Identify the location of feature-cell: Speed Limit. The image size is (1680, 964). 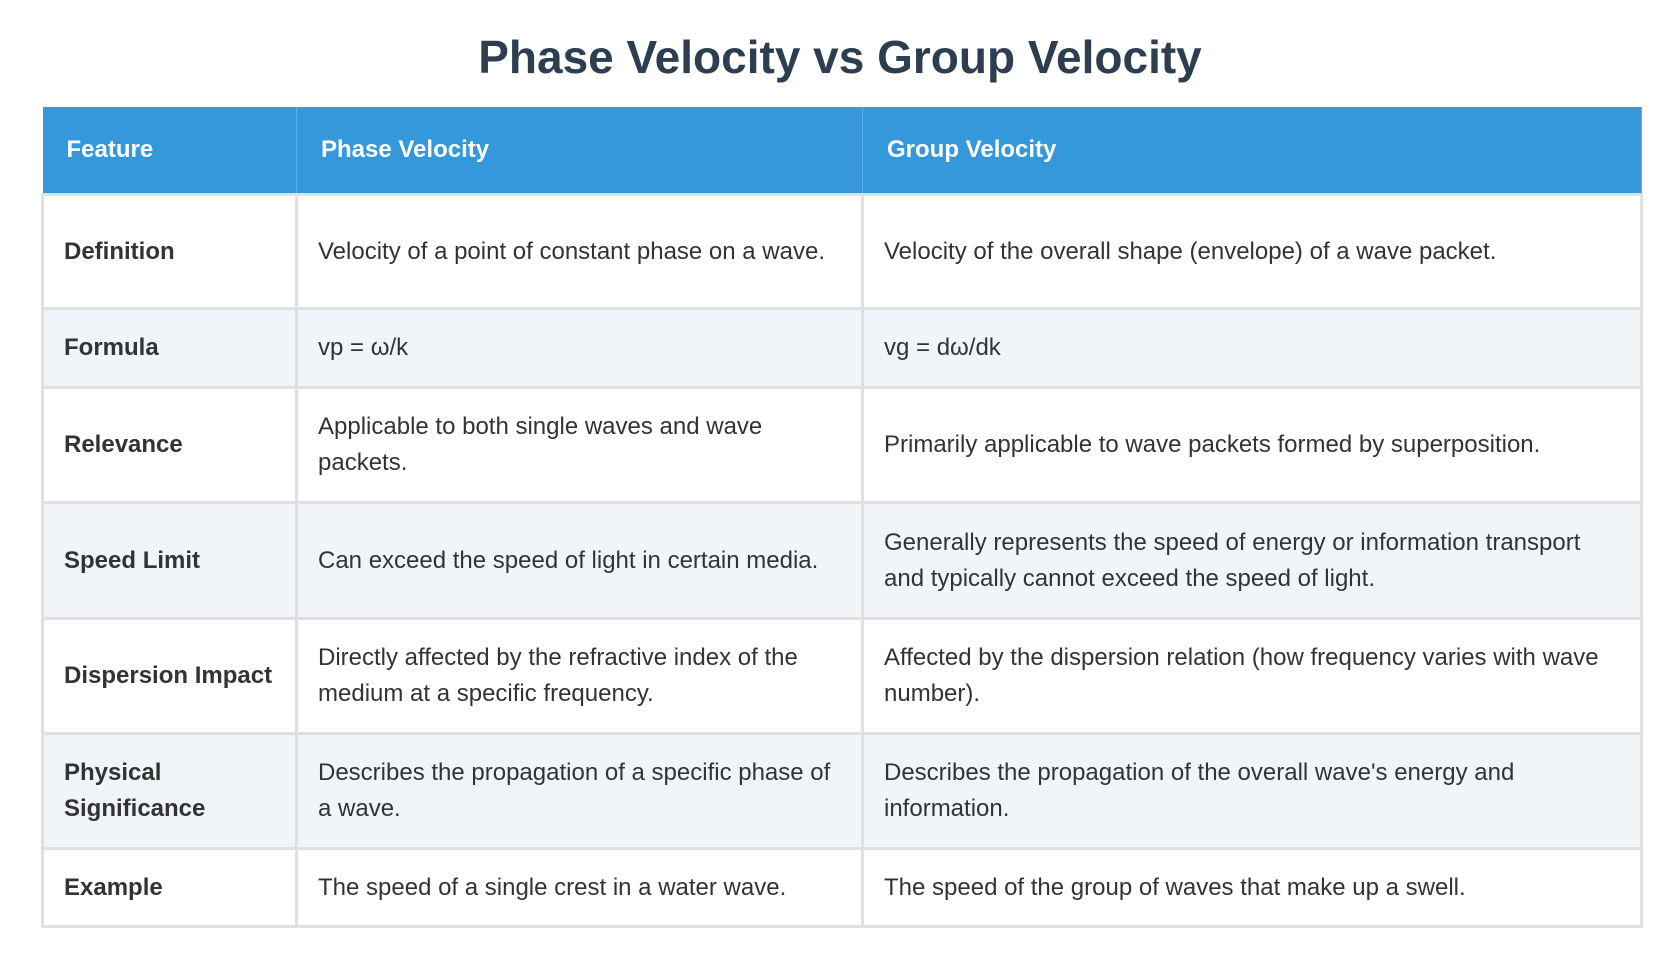
(169, 560).